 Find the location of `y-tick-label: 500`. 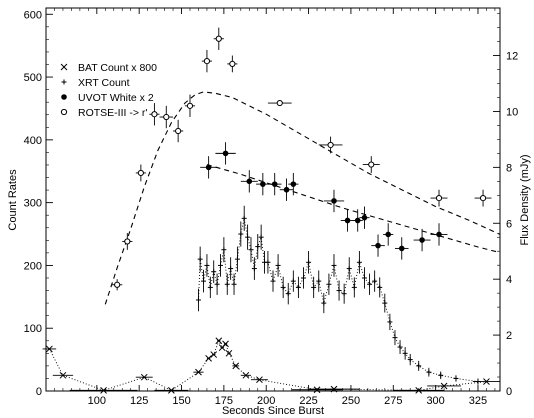

y-tick-label: 500 is located at coordinates (33, 78).